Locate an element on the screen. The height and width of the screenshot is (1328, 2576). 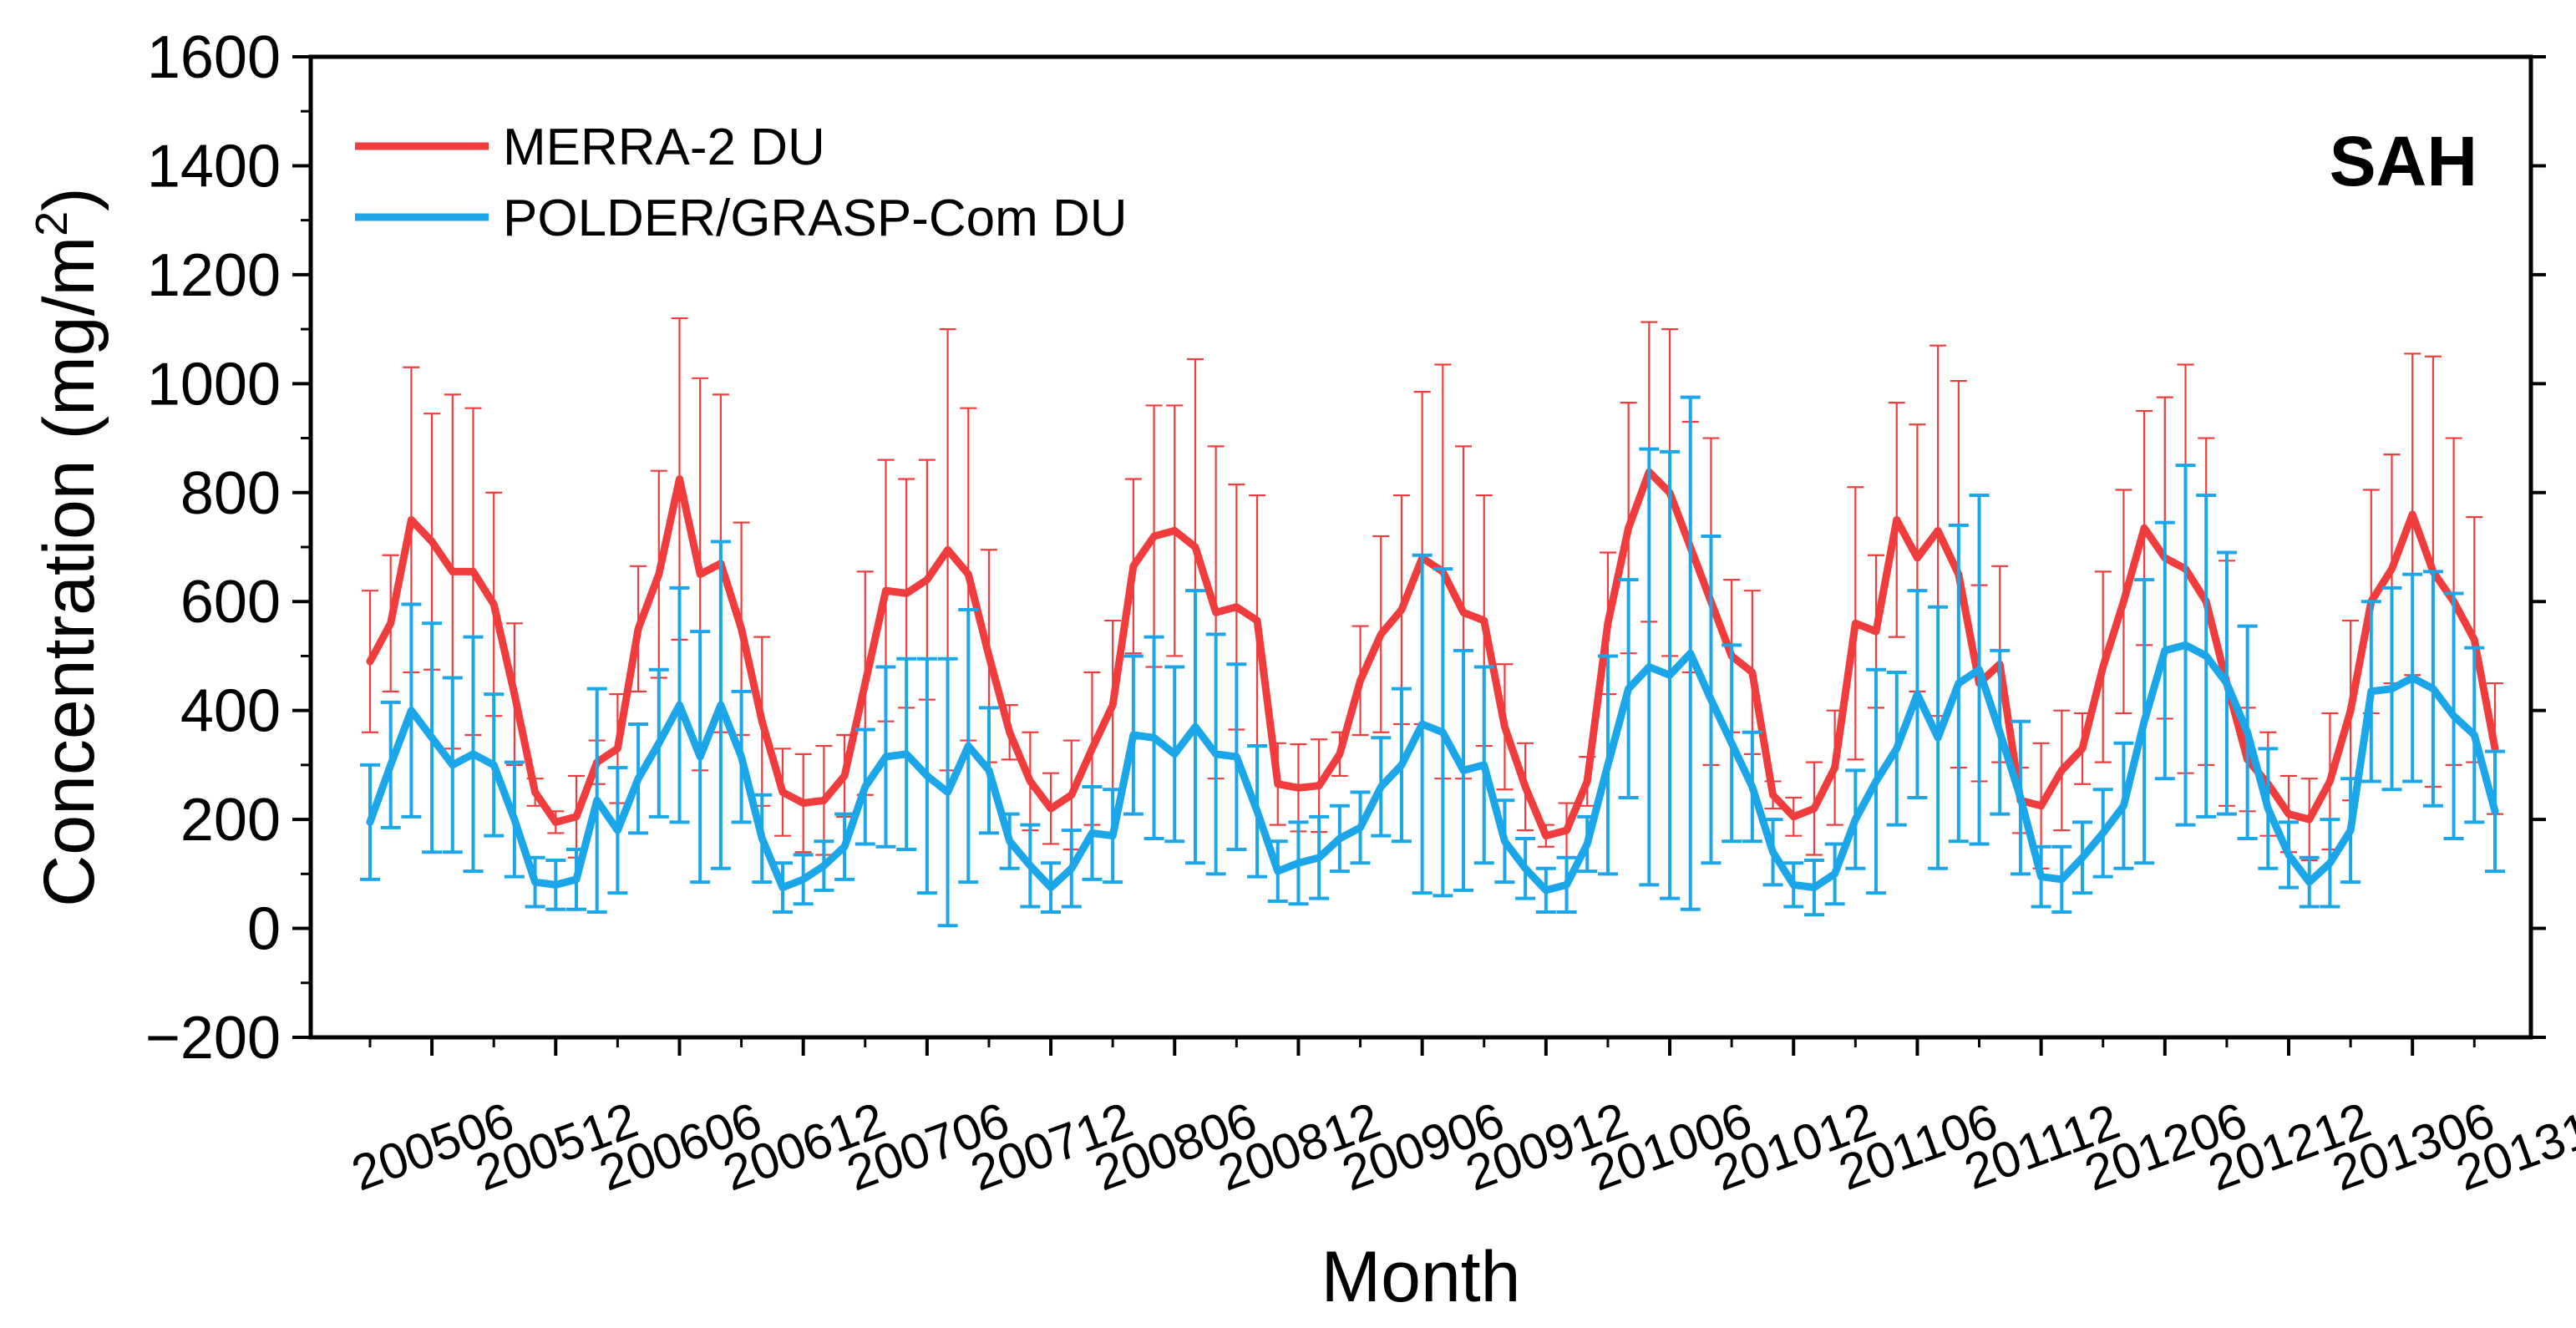
y-tick-label: 1200 is located at coordinates (214, 275).